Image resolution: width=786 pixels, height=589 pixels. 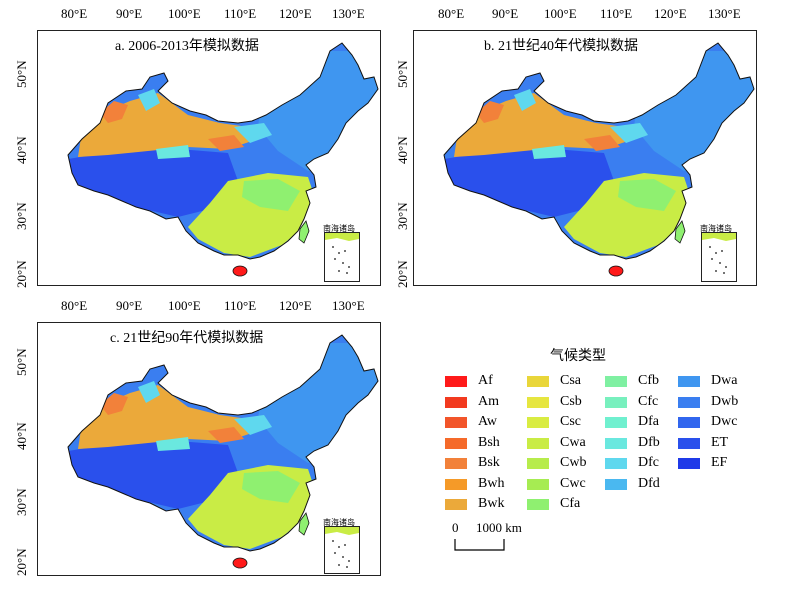 I want to click on legend-label: Bwk, so click(x=491, y=503).